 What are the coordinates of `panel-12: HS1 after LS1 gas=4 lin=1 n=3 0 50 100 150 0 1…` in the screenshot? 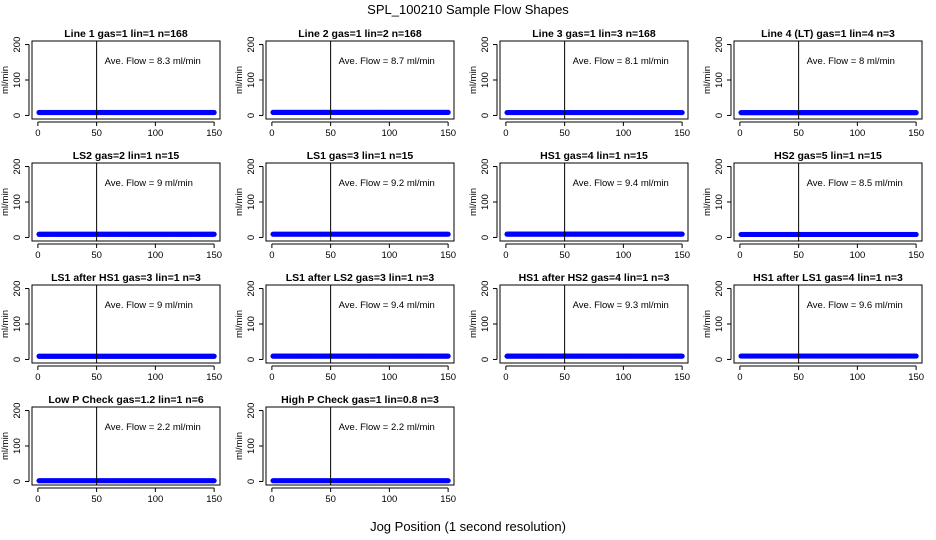 It's located at (813, 327).